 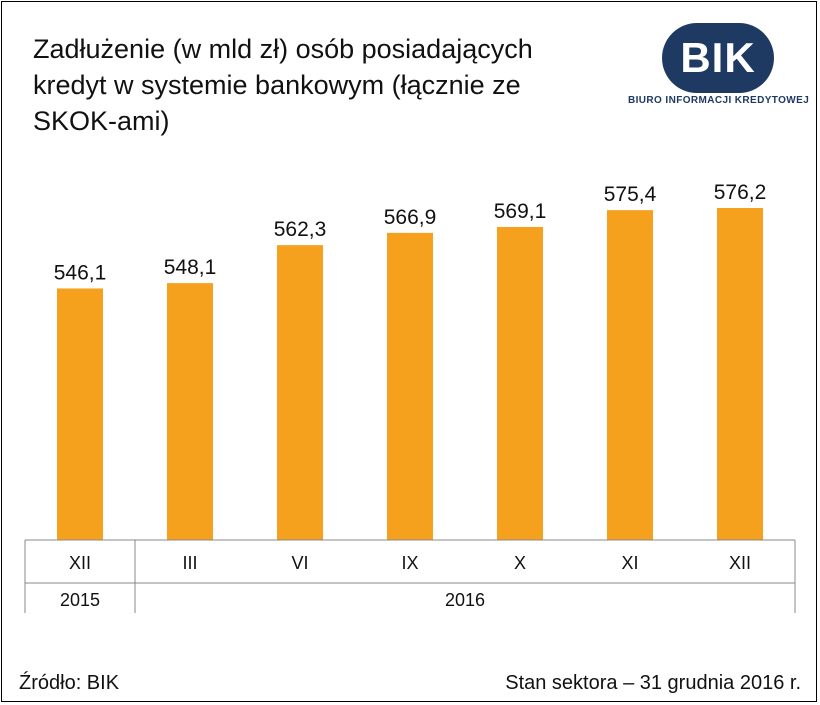 I want to click on date-note: Stan sektora – 31 grudnia 2016 r., so click(x=653, y=683).